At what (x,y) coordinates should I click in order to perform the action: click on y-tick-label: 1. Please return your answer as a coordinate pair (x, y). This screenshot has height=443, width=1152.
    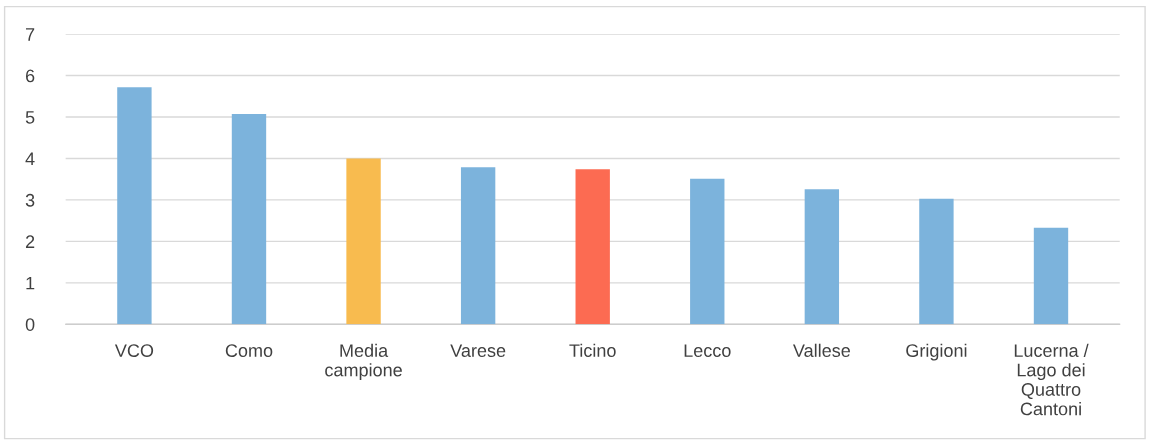
    Looking at the image, I should click on (30, 283).